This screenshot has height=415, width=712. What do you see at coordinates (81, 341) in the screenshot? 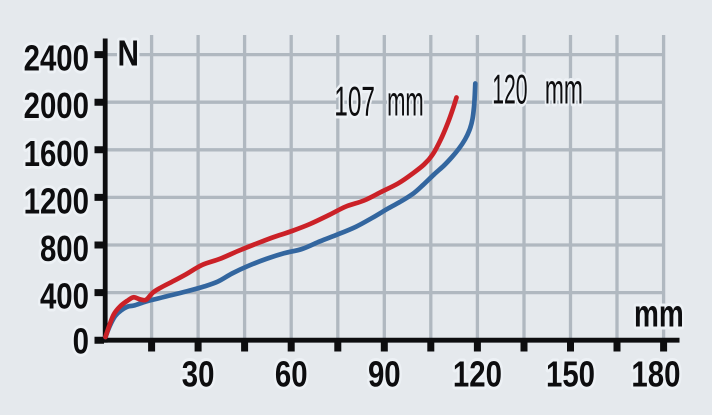
I see `svg-text: 0` at bounding box center [81, 341].